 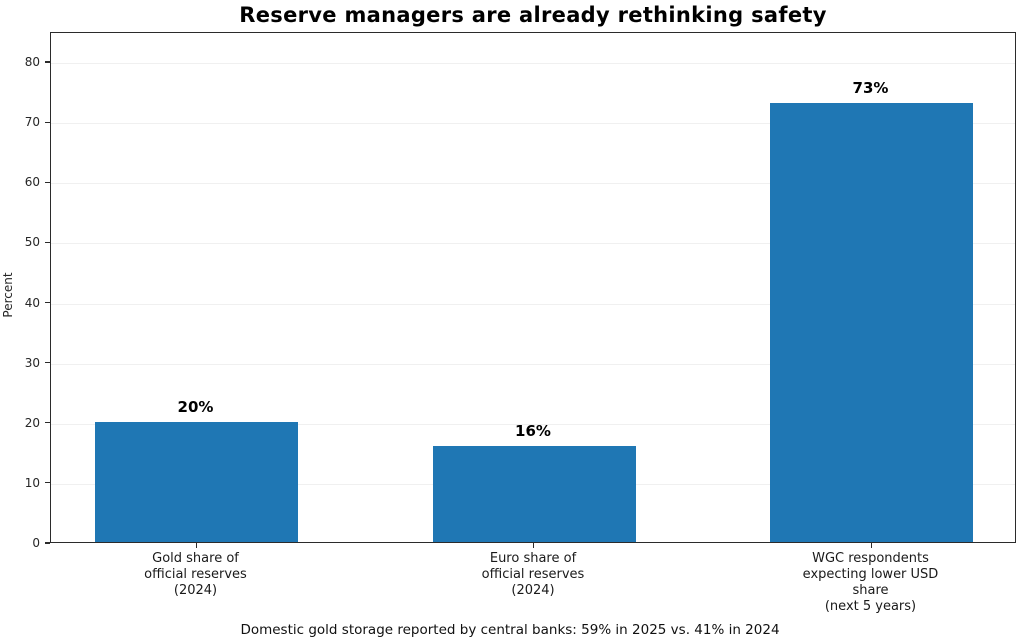 What do you see at coordinates (533, 430) in the screenshot?
I see `bar-value-label-1: 16%` at bounding box center [533, 430].